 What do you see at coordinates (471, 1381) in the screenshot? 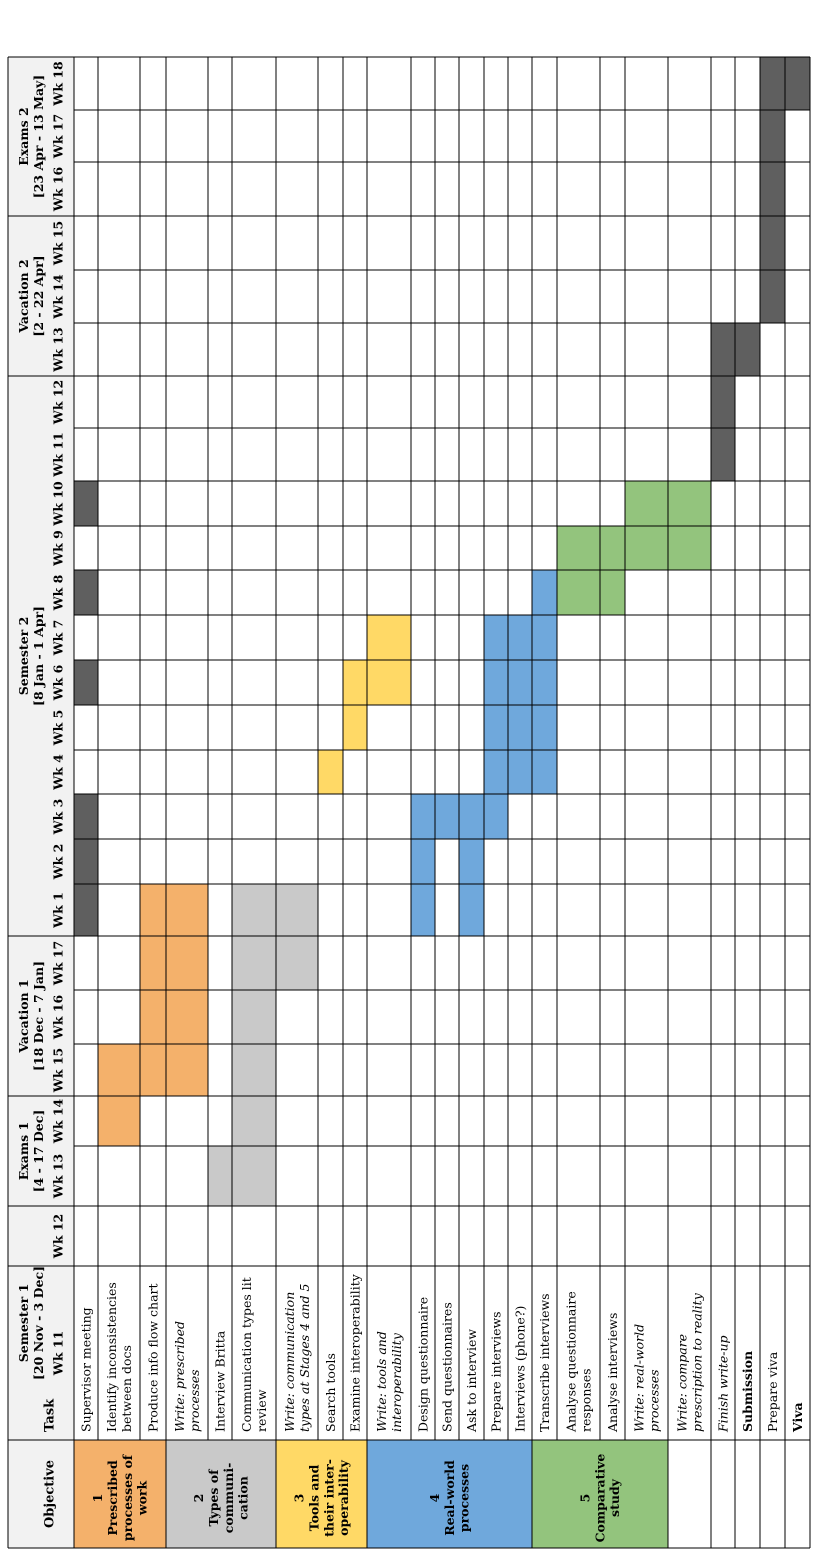
I see `task-label: Ask to interview` at bounding box center [471, 1381].